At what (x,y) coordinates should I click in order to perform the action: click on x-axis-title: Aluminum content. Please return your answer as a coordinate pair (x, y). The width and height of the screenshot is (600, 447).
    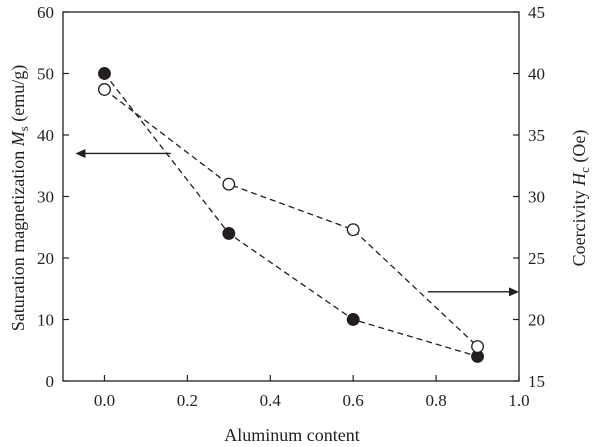
    Looking at the image, I should click on (291, 435).